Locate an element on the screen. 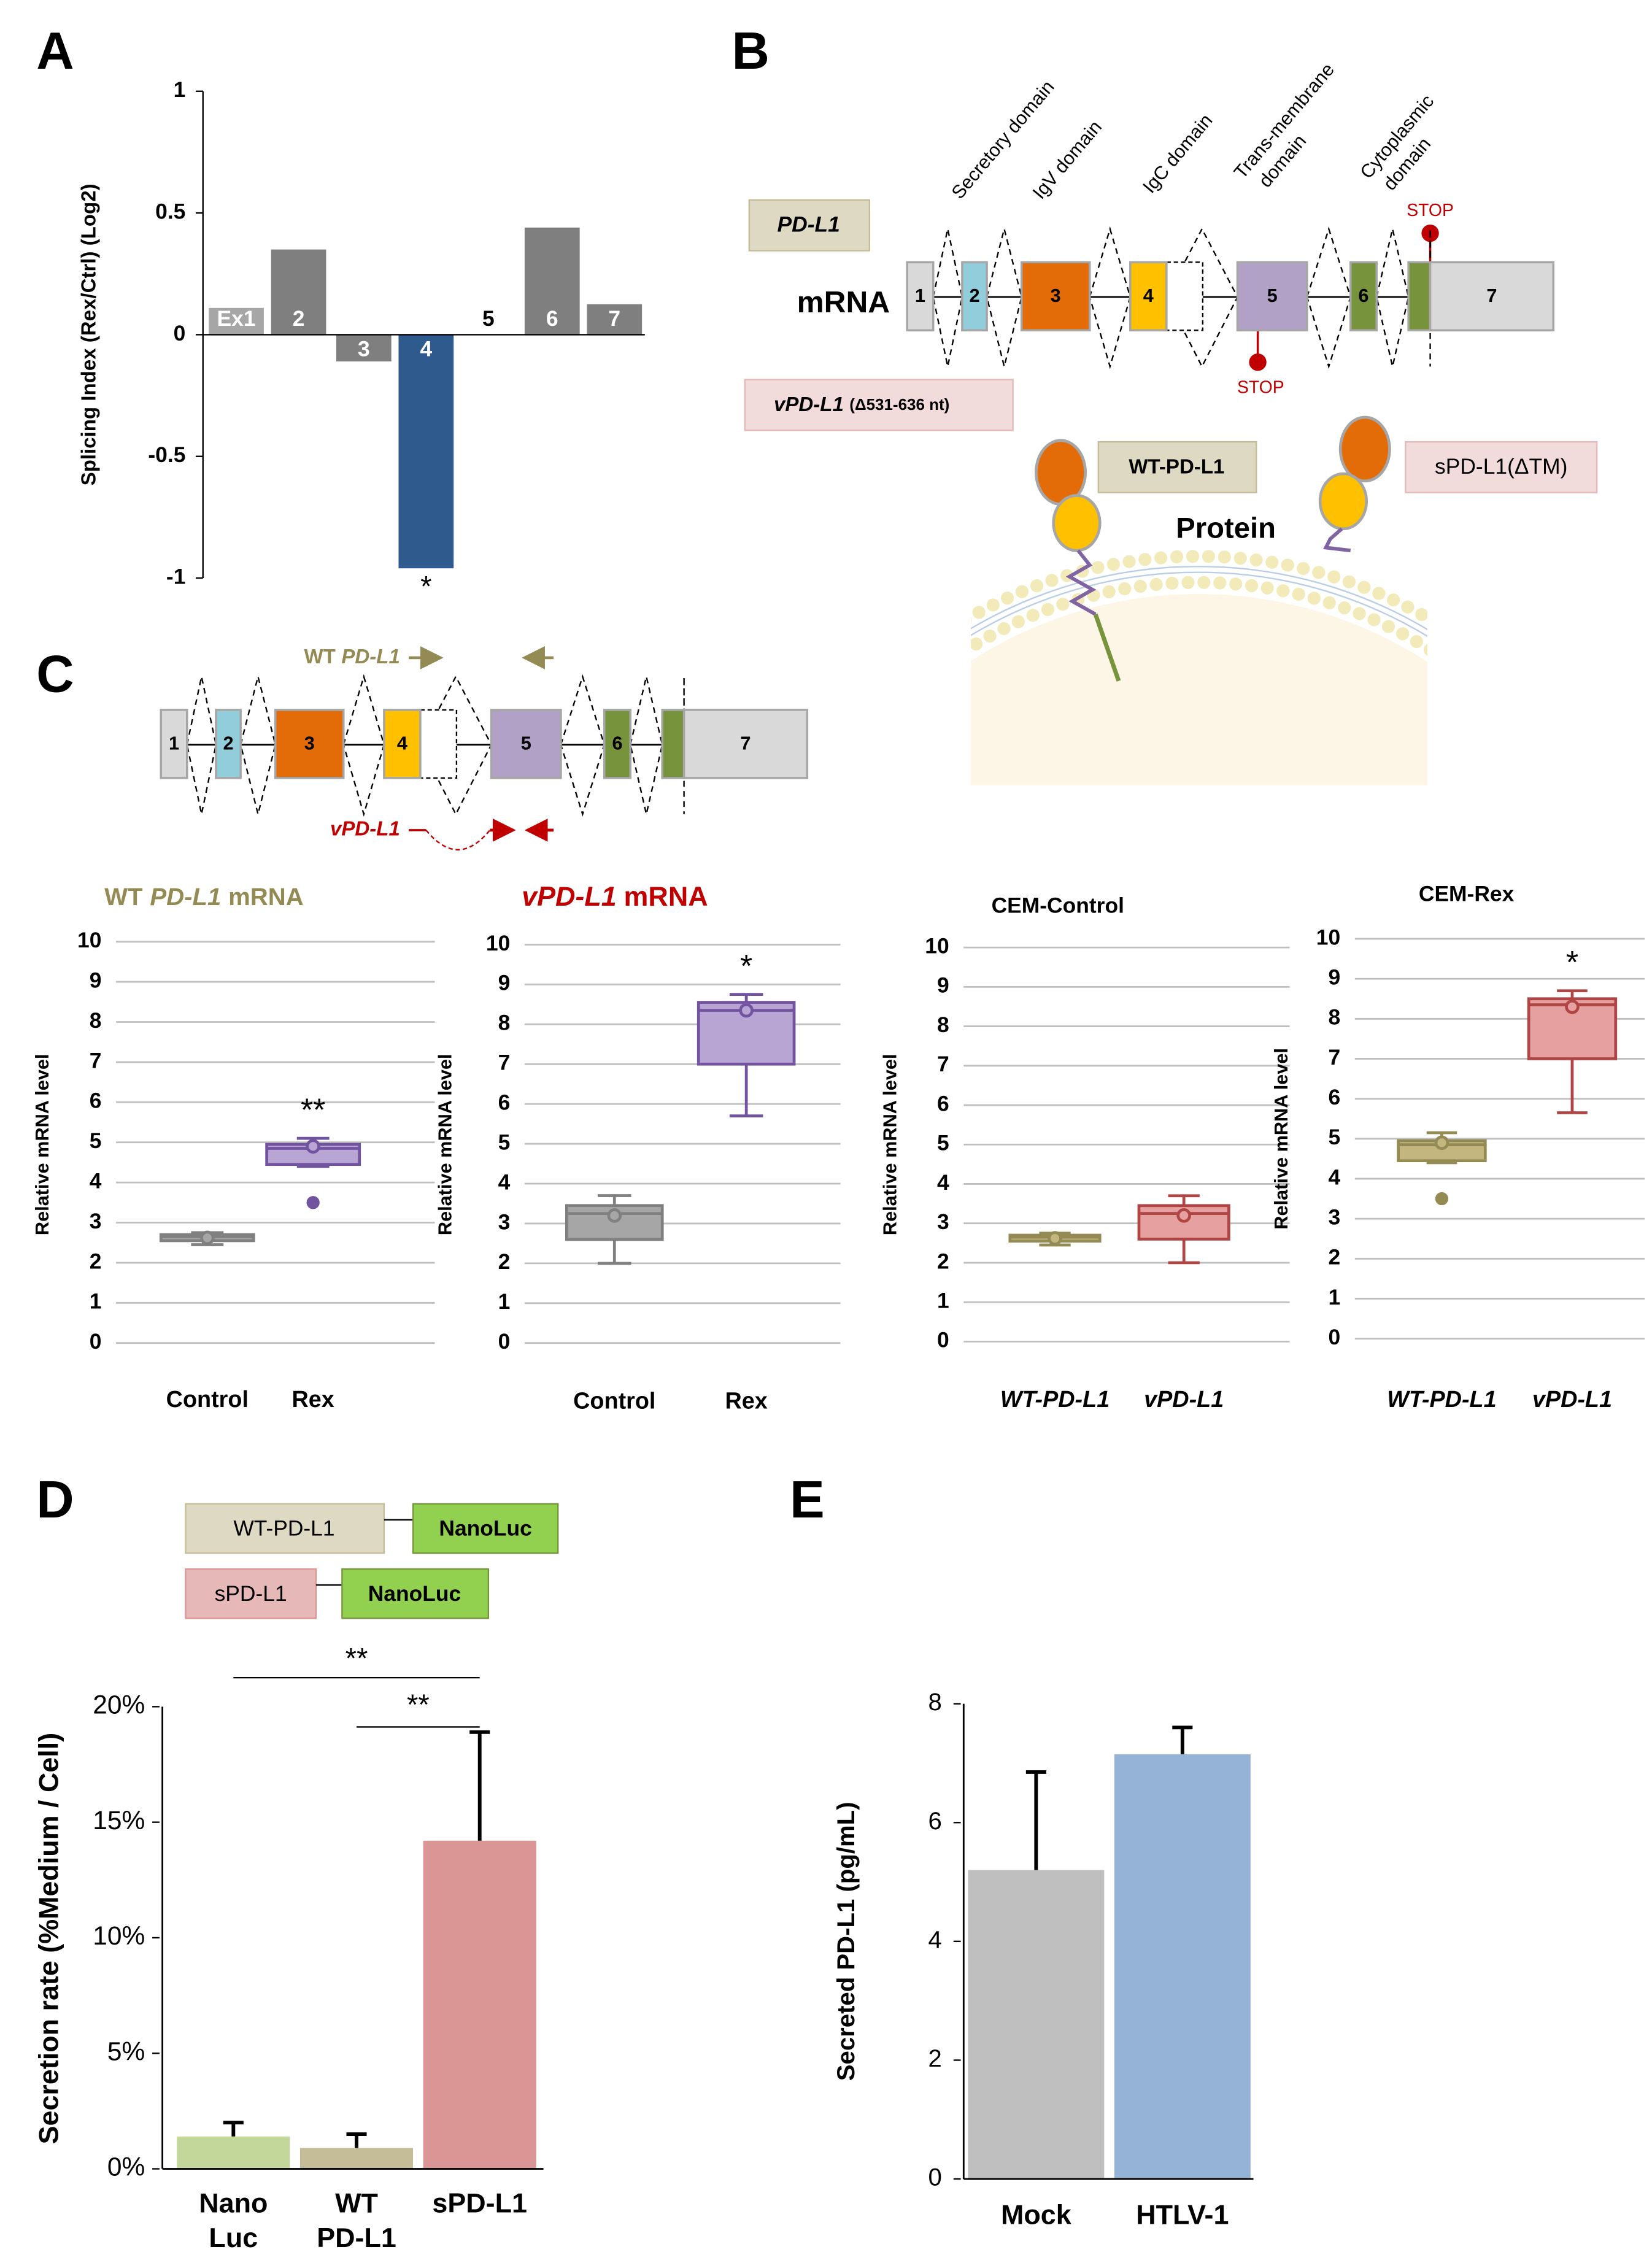 This screenshot has width=1652, height=2263. y-tick-label: 2 is located at coordinates (96, 1261).